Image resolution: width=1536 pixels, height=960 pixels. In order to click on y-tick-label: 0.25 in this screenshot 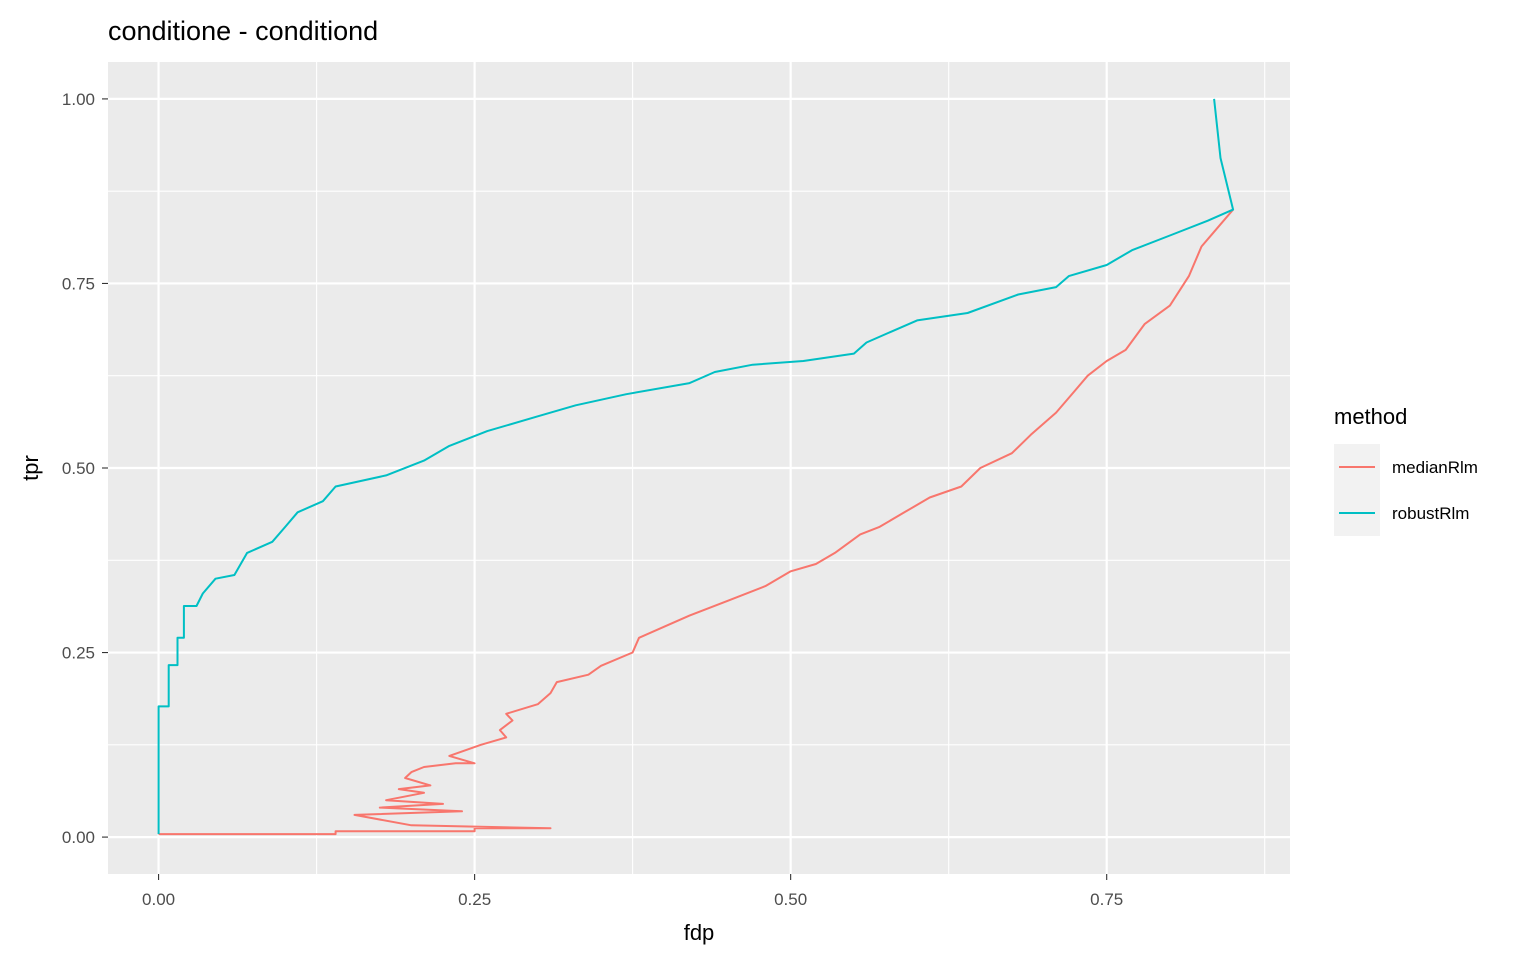, I will do `click(78, 653)`.